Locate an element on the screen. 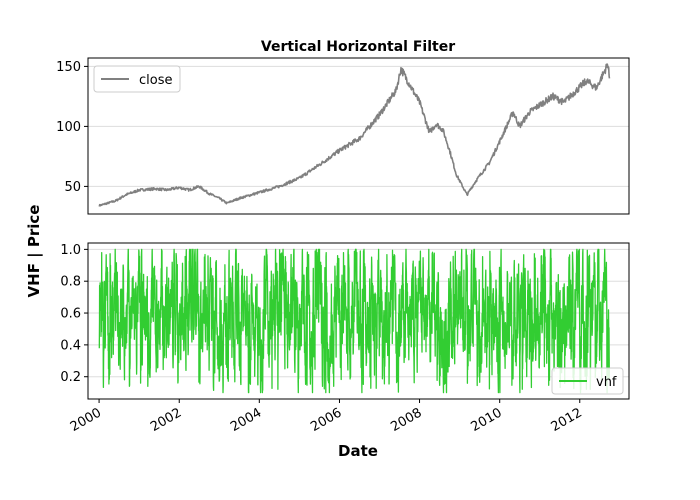 This screenshot has width=700, height=500. xtick-label: 2000 is located at coordinates (86, 420).